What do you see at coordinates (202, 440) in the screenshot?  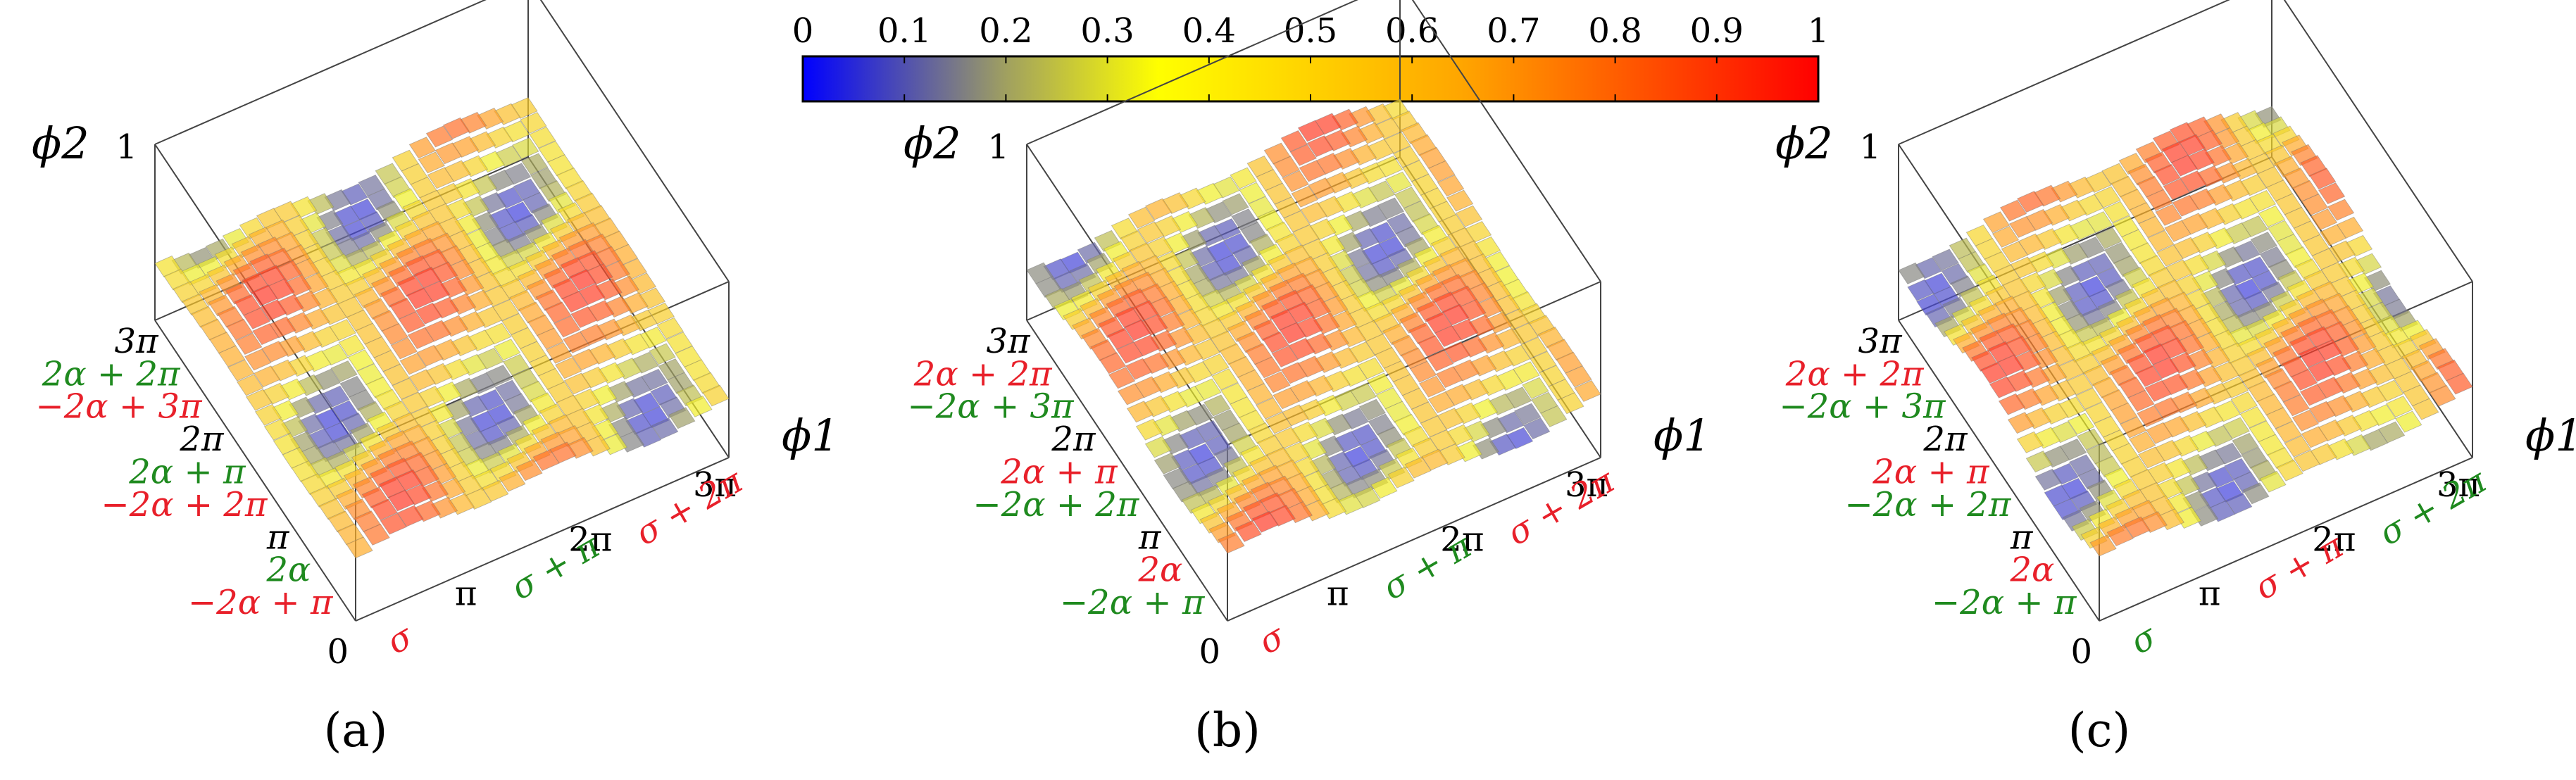 I see `phi2-tick-label: 2π` at bounding box center [202, 440].